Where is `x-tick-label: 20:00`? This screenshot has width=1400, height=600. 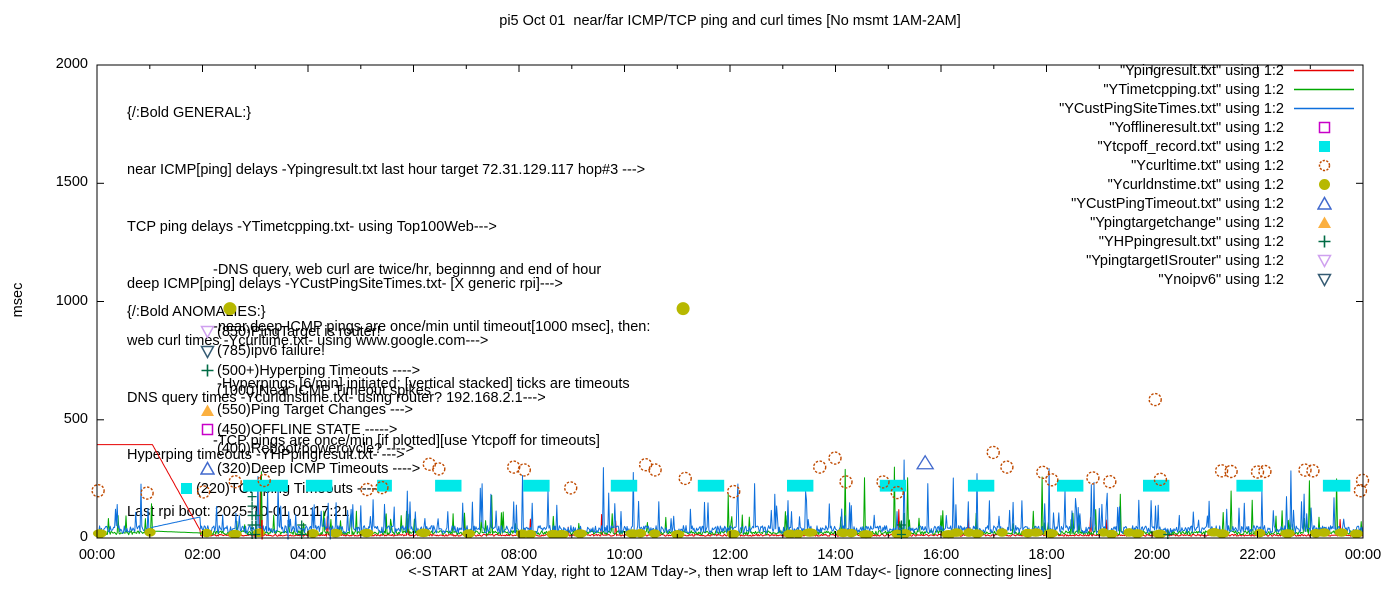 x-tick-label: 20:00 is located at coordinates (1152, 555).